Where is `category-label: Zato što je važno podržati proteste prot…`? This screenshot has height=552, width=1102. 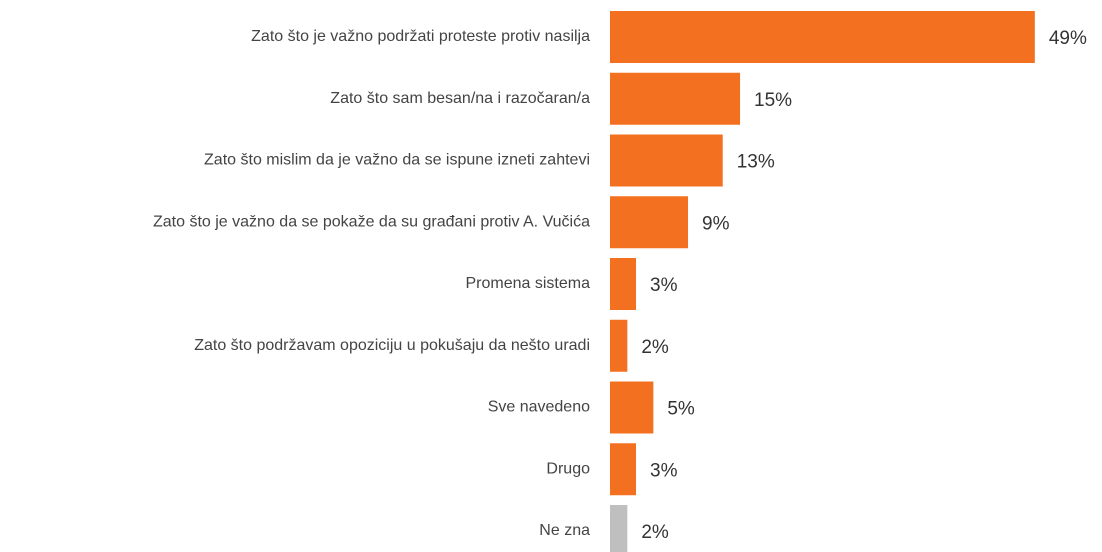
category-label: Zato što je važno podržati proteste prot… is located at coordinates (420, 36).